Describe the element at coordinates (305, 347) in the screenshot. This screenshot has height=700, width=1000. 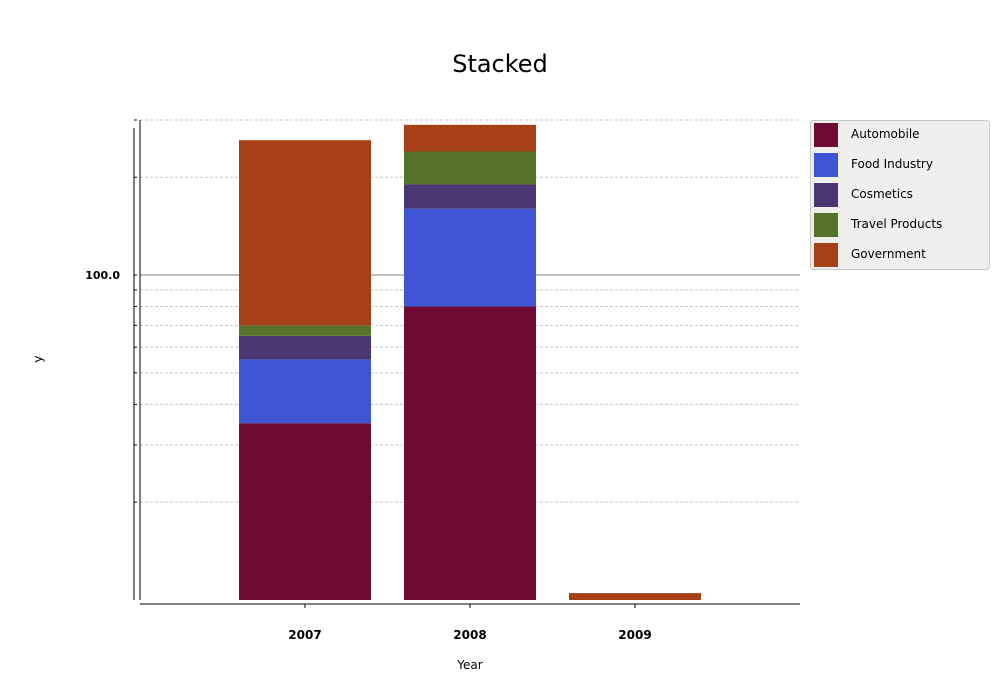
I see `bar-segment-cosmetics-2007` at that location.